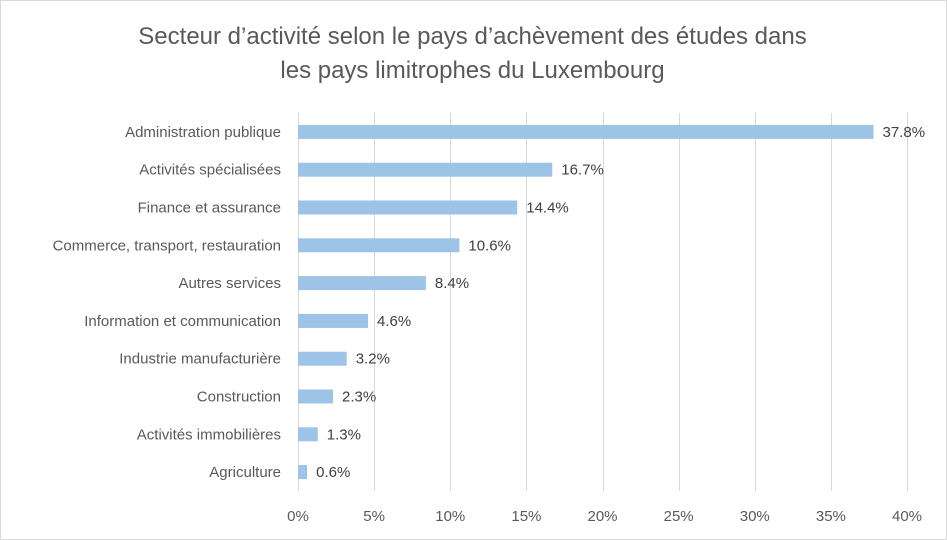 This screenshot has width=947, height=540. What do you see at coordinates (526, 516) in the screenshot?
I see `x-tick-label: 15%` at bounding box center [526, 516].